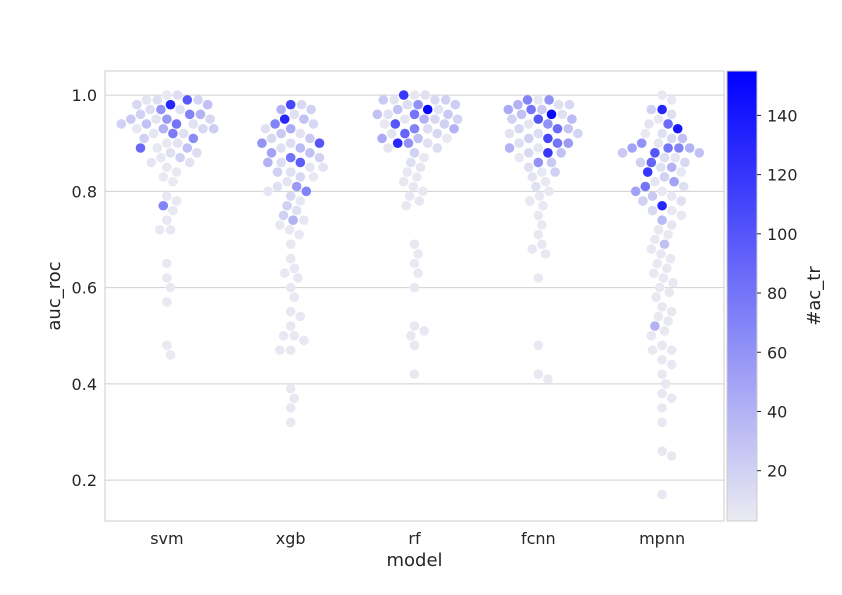 Image resolution: width=842 pixels, height=595 pixels. I want to click on colorbar-tick-label: 20, so click(777, 471).